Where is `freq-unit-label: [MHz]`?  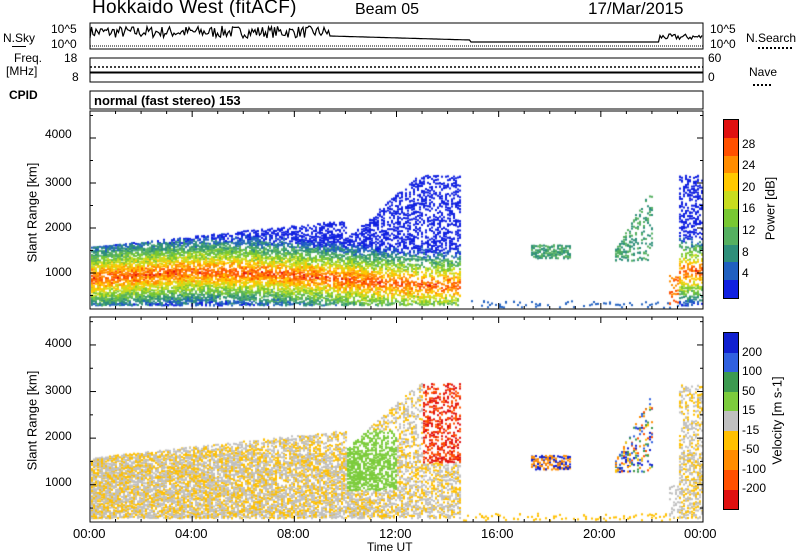
freq-unit-label: [MHz] is located at coordinates (22, 71).